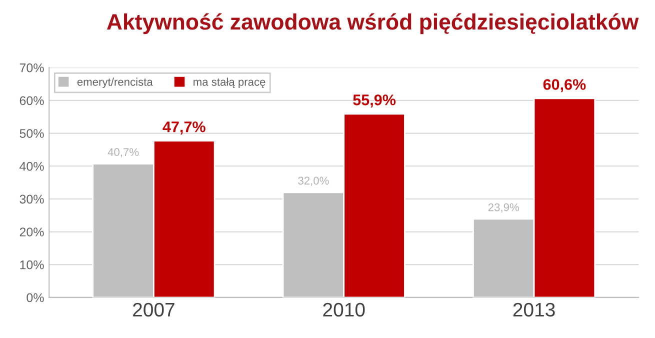 This screenshot has width=655, height=338. I want to click on x-tick-label: 2010, so click(344, 309).